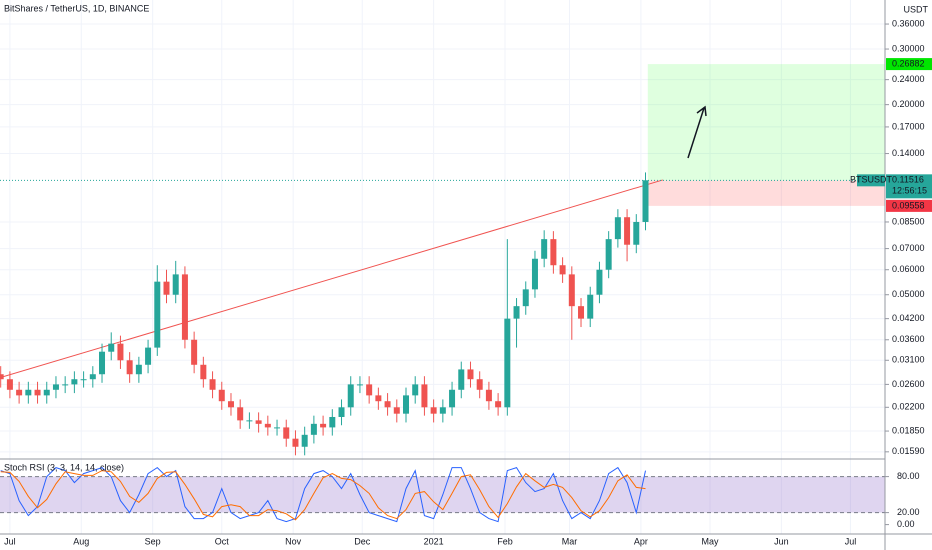 The width and height of the screenshot is (932, 550). I want to click on arrow, so click(697, 132).